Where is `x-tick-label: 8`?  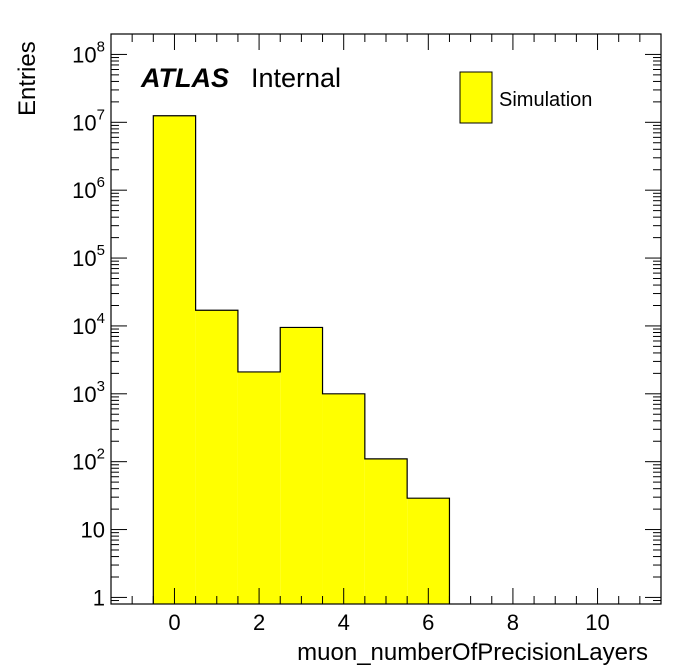 x-tick-label: 8 is located at coordinates (513, 622).